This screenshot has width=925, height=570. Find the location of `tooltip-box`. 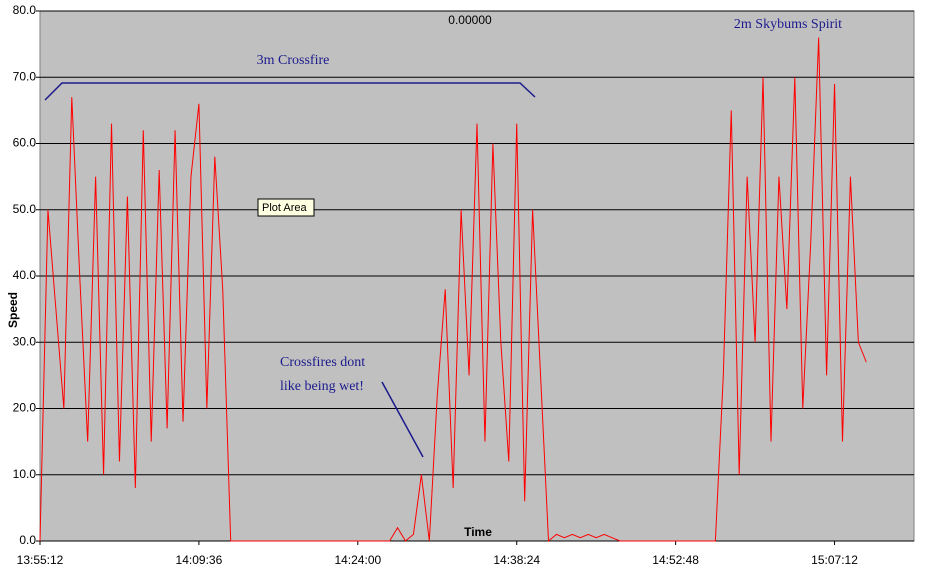

tooltip-box is located at coordinates (286, 207).